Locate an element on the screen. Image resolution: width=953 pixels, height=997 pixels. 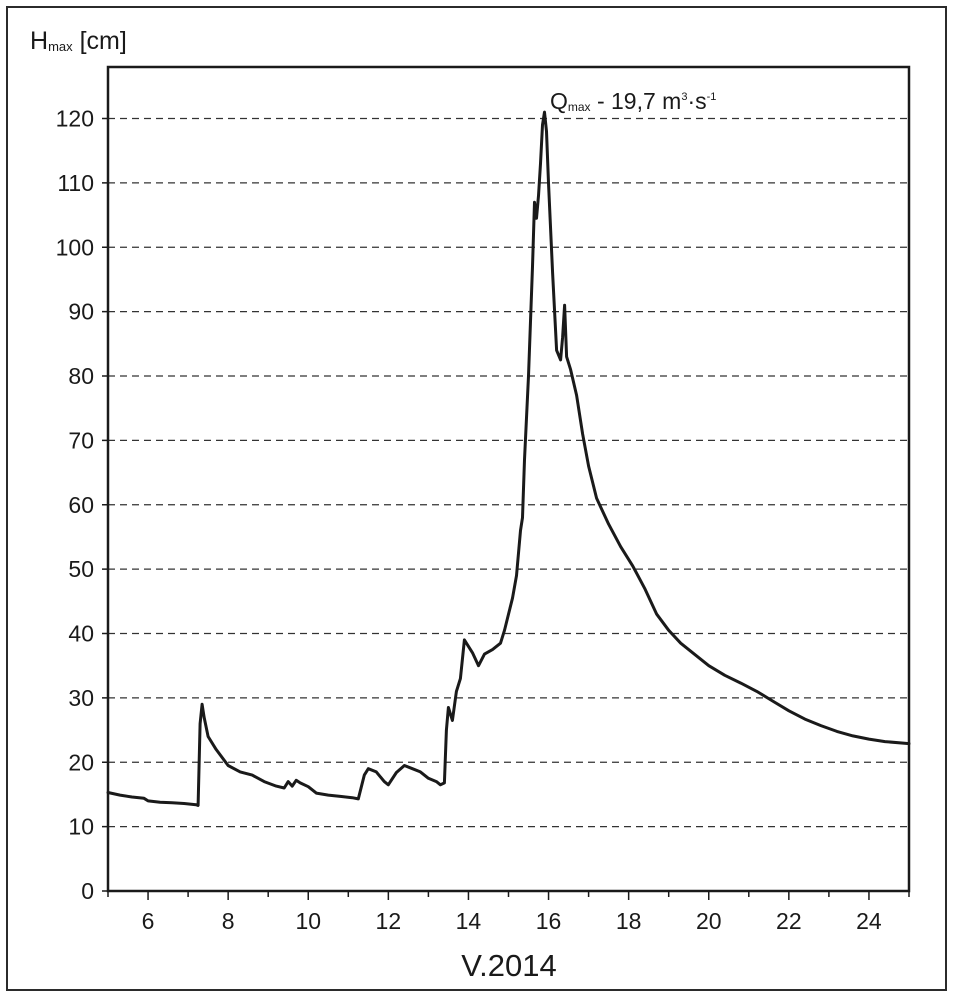
y-tick-label-0: 0 is located at coordinates (87, 891).